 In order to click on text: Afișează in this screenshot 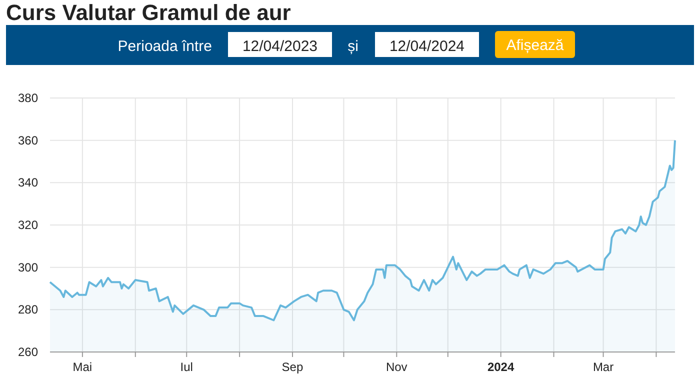, I will do `click(535, 45)`.